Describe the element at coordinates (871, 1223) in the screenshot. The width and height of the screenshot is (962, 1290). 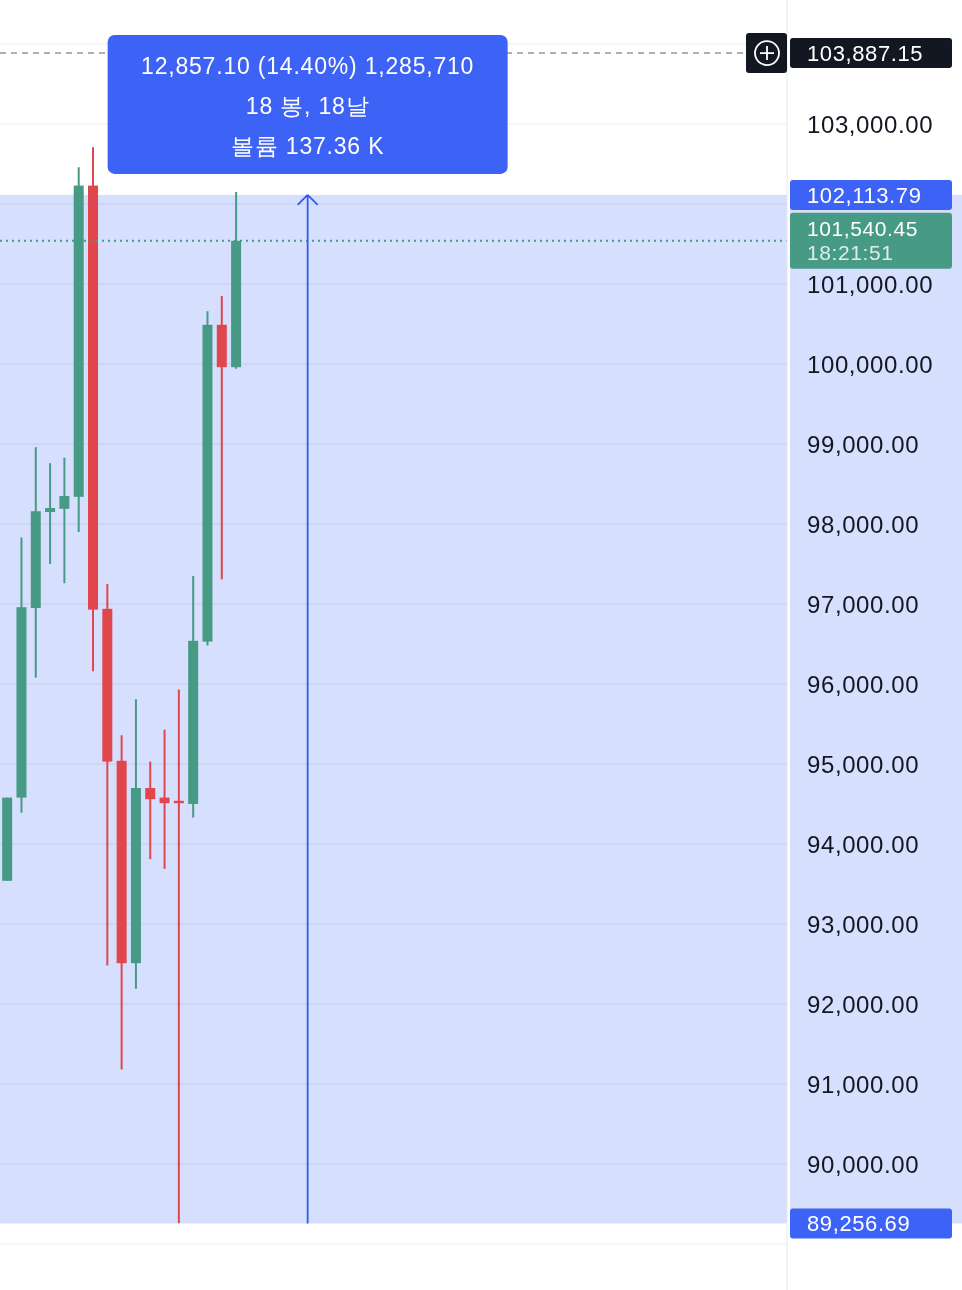
I see `annotation: 89,256.69` at that location.